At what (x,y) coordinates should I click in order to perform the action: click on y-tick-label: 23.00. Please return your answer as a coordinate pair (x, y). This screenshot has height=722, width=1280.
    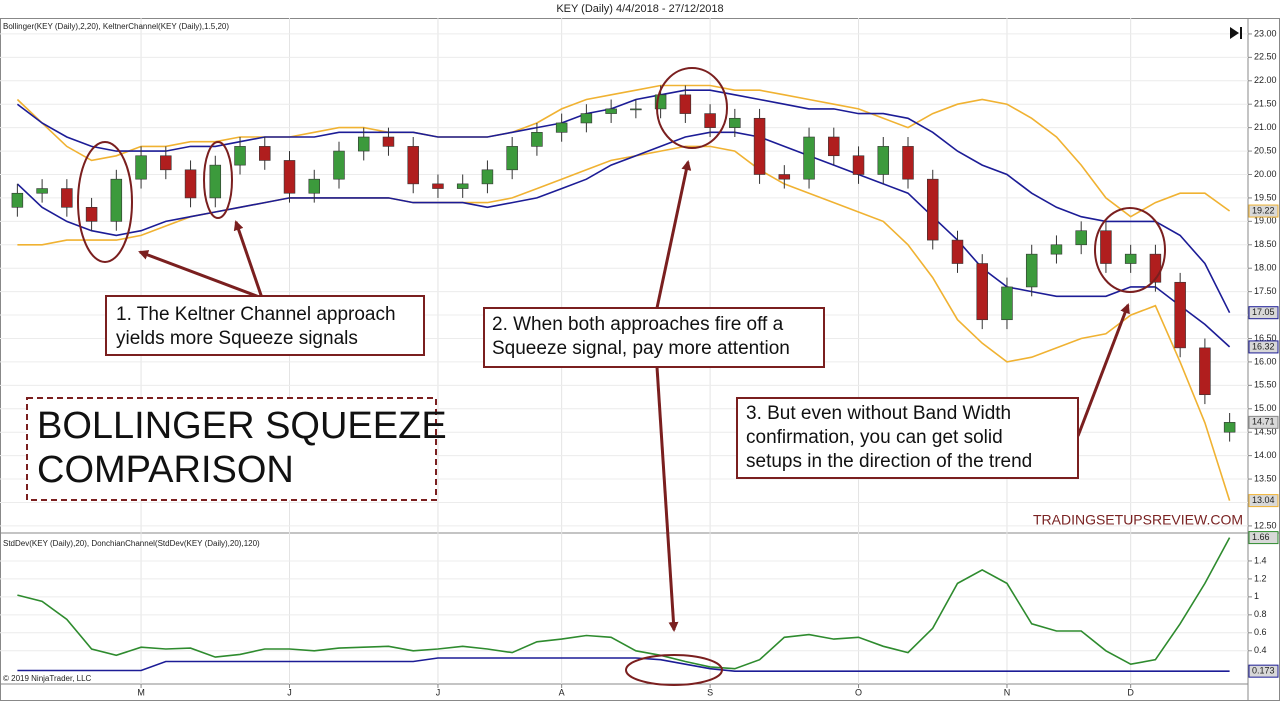
    Looking at the image, I should click on (1265, 33).